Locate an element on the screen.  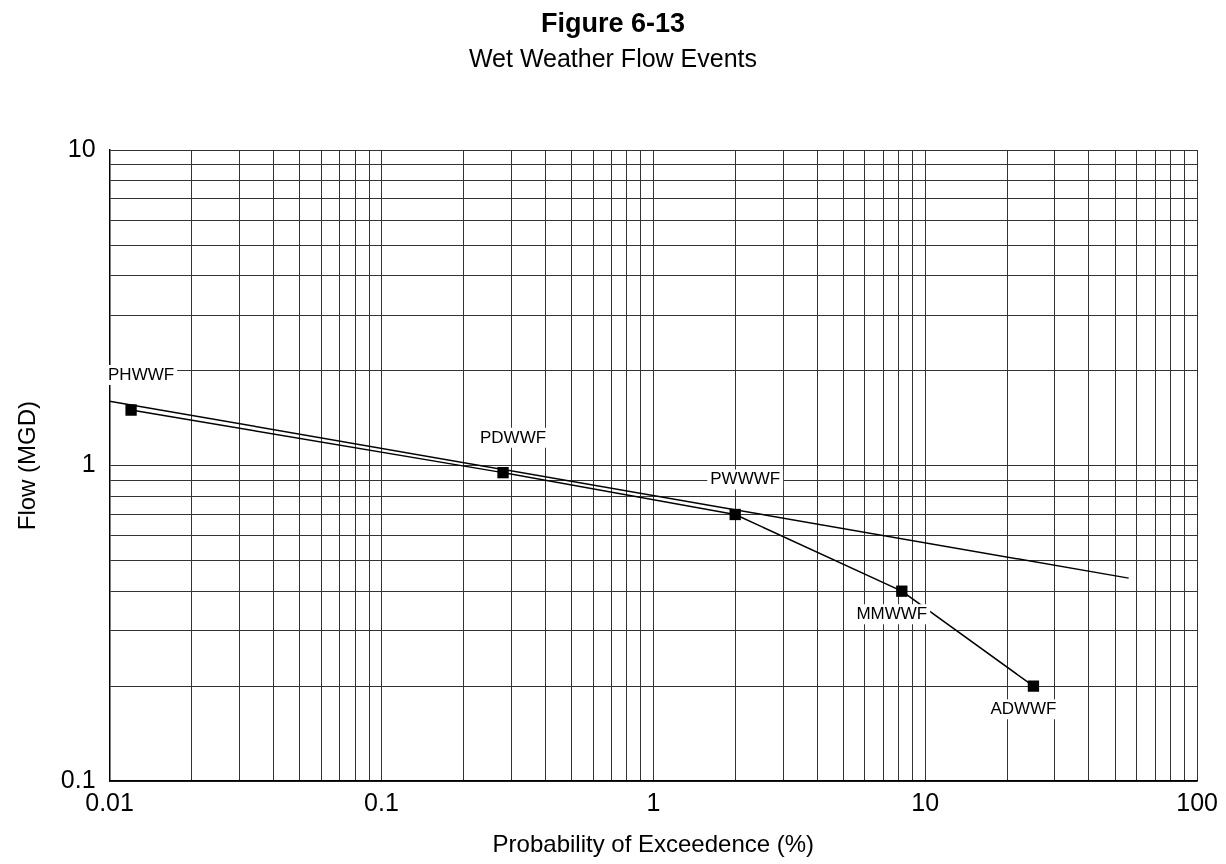
x-axis-title: Probability of Exceedence (%) is located at coordinates (653, 844).